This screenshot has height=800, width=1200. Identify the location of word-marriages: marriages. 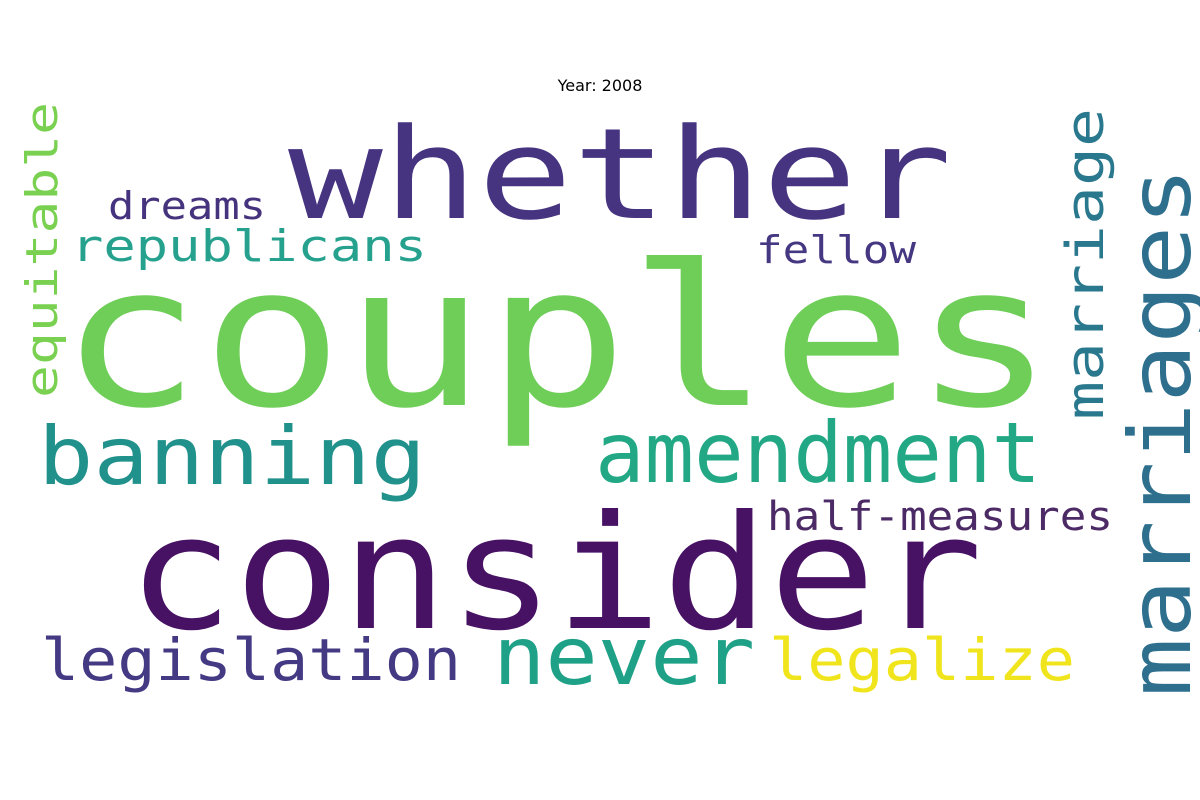
(1155, 432).